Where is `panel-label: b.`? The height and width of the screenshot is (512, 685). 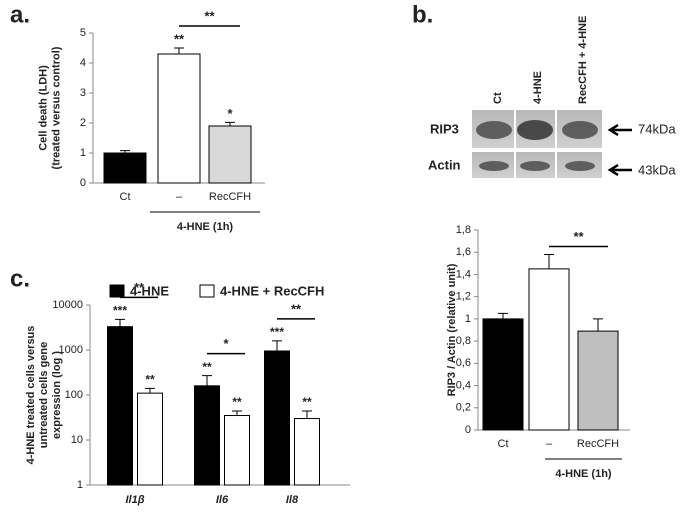 panel-label: b. is located at coordinates (422, 14).